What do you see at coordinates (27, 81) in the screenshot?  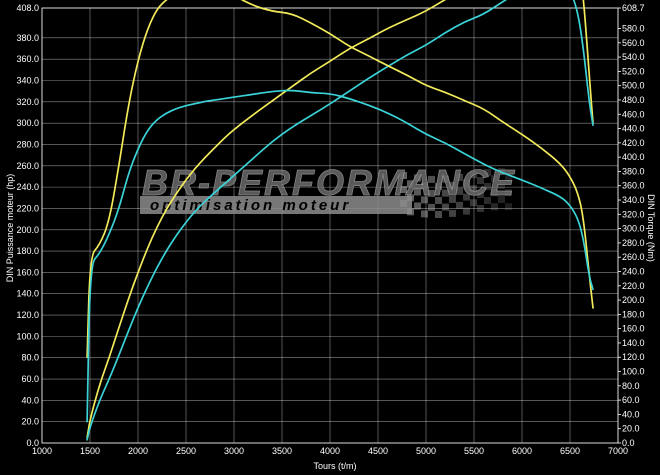 I see `y-tick-label: 340.0` at bounding box center [27, 81].